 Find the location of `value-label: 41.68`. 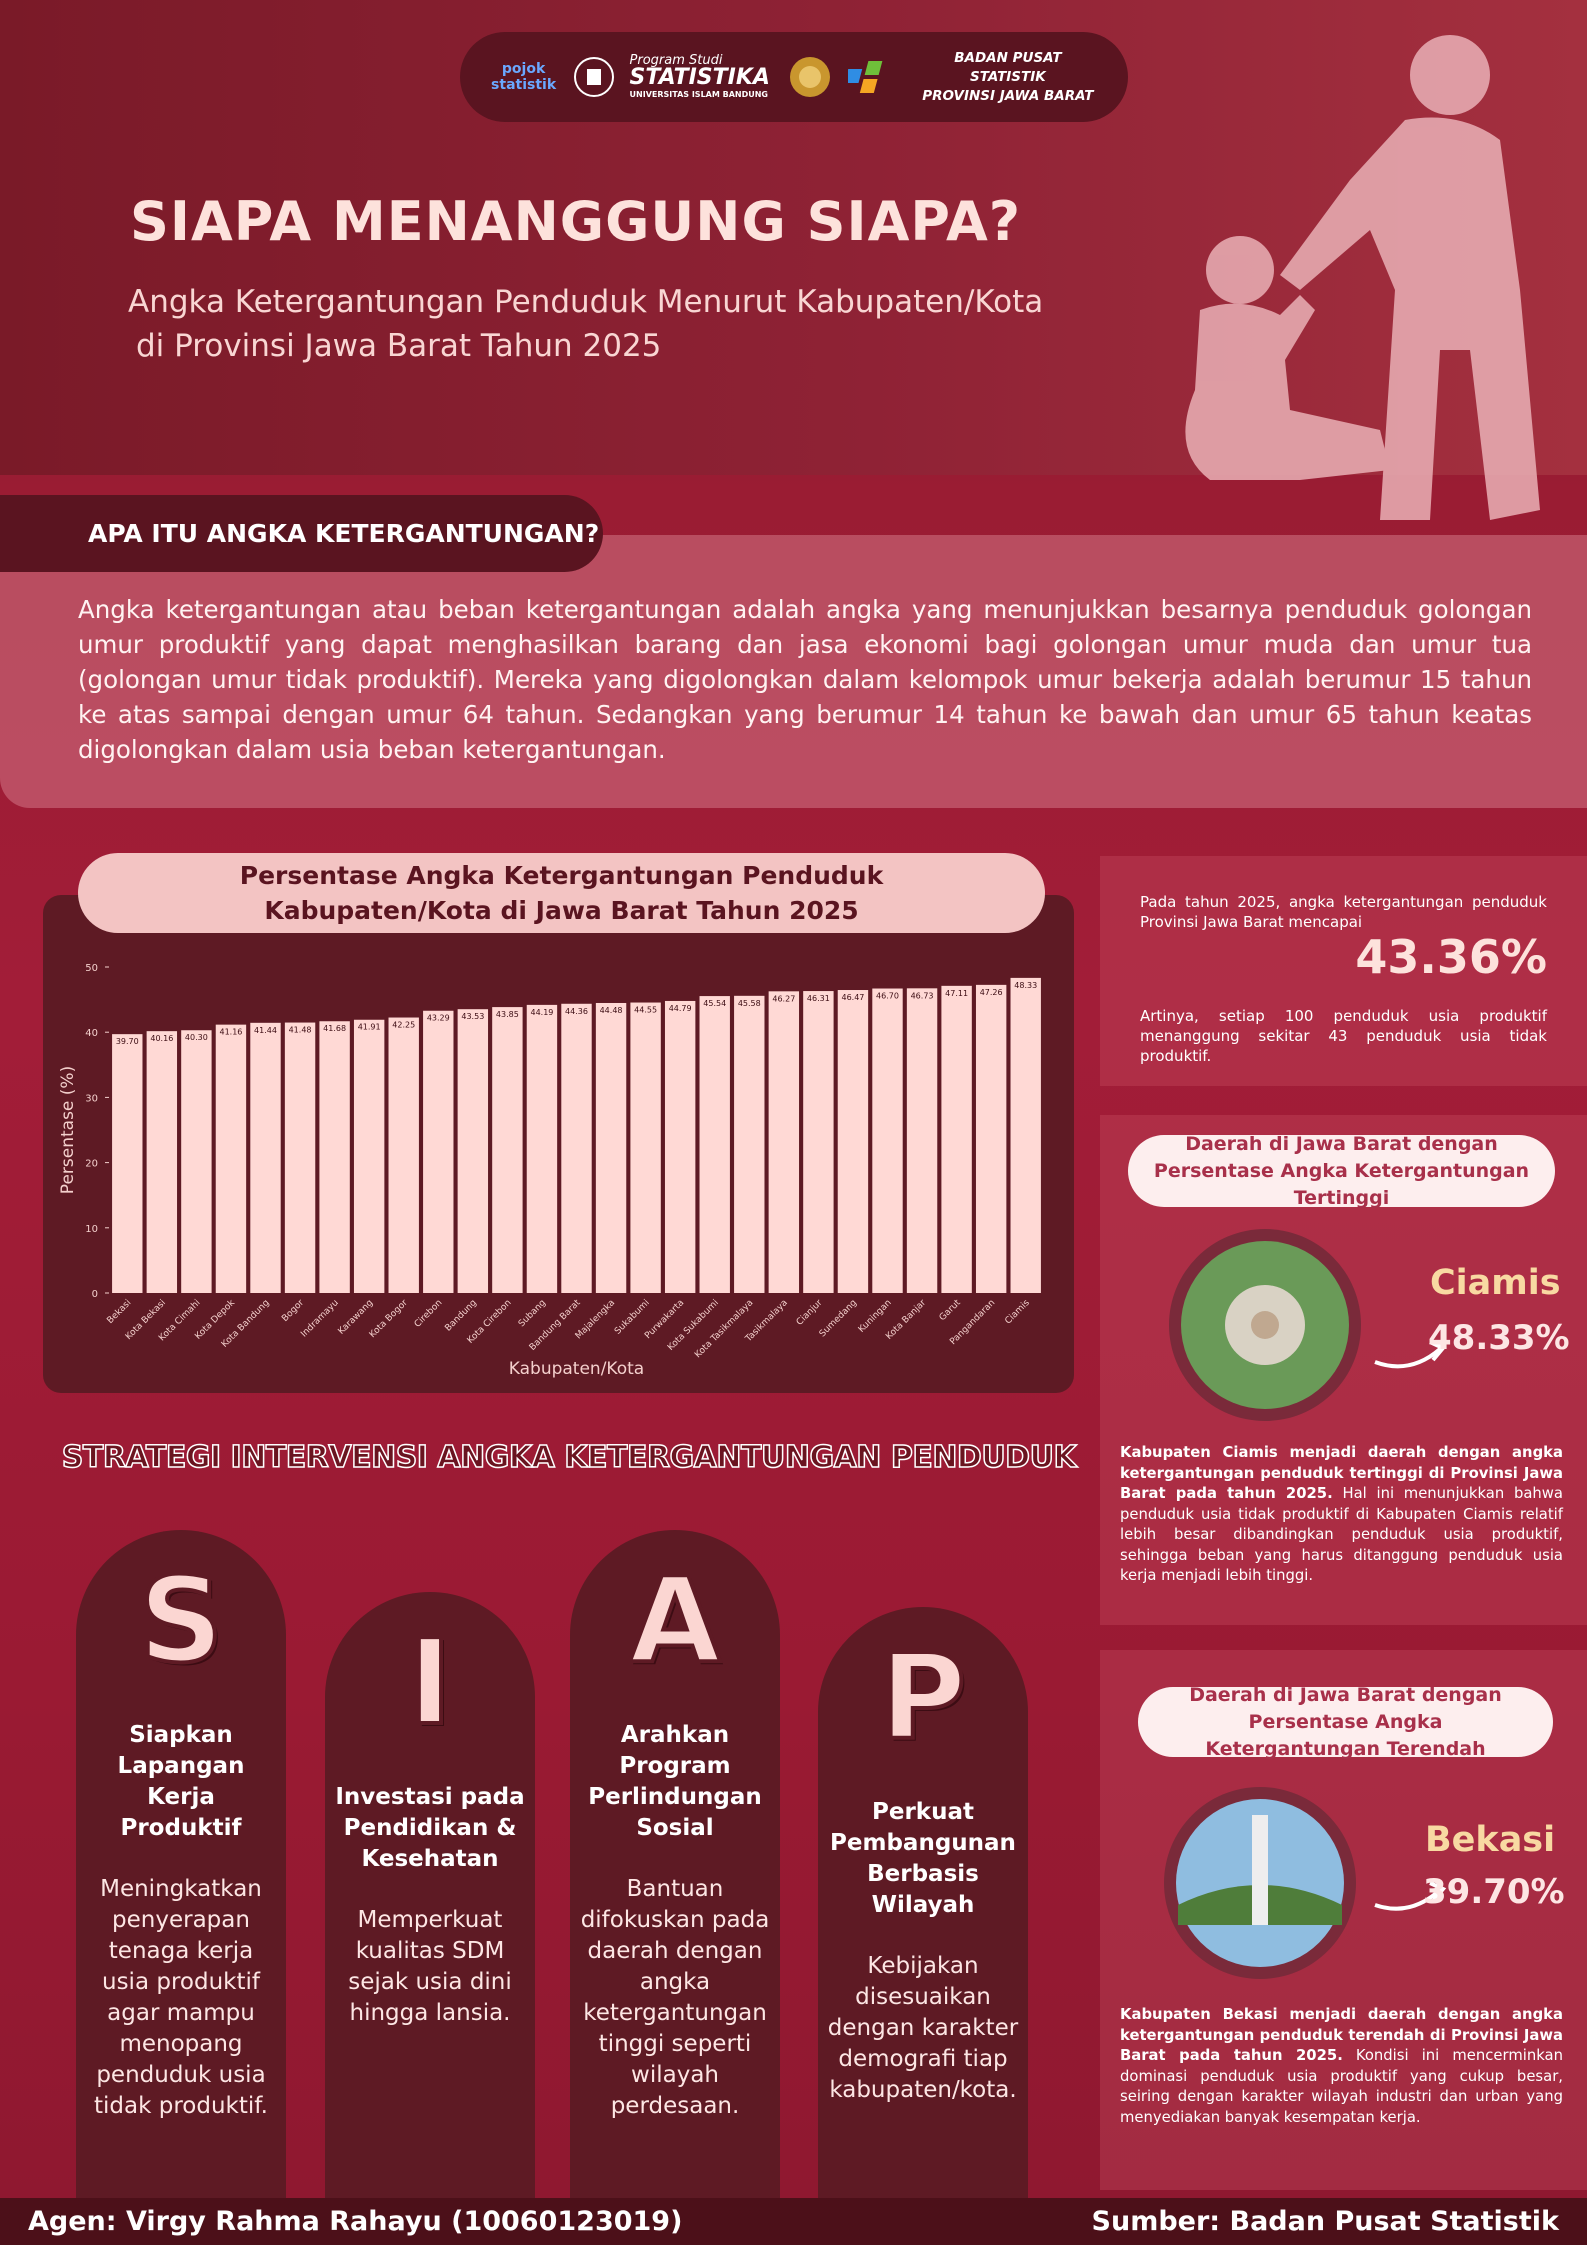

value-label: 41.68 is located at coordinates (334, 1028).